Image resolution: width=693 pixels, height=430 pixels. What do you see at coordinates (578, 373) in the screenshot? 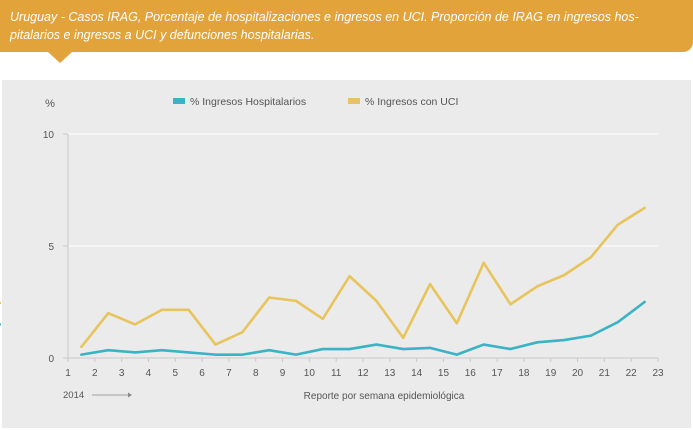
I see `x-tick-label: 20` at bounding box center [578, 373].